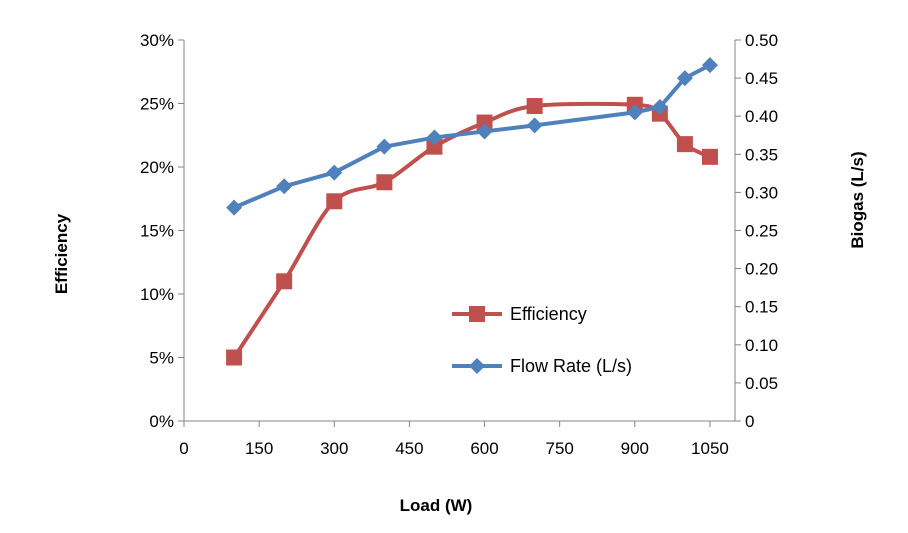 Image resolution: width=908 pixels, height=533 pixels. Describe the element at coordinates (571, 366) in the screenshot. I see `legend-flow-rate-l-s-label: Flow Rate (L/s)` at that location.